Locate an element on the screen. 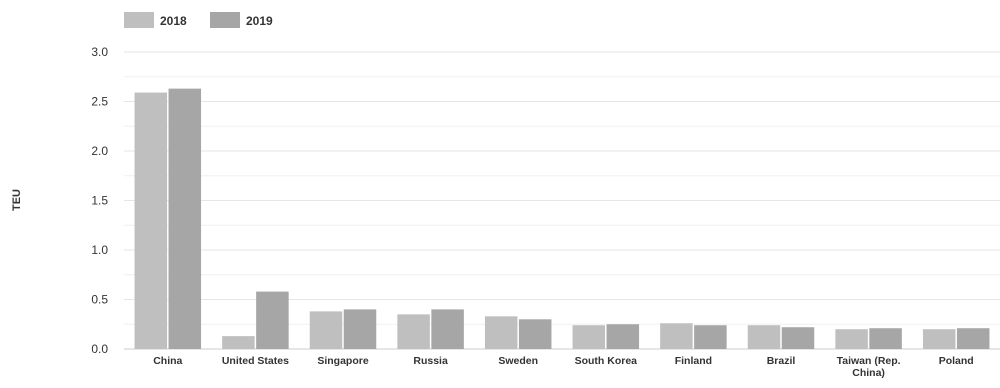 The height and width of the screenshot is (388, 1000). bar-2019-russia is located at coordinates (447, 329).